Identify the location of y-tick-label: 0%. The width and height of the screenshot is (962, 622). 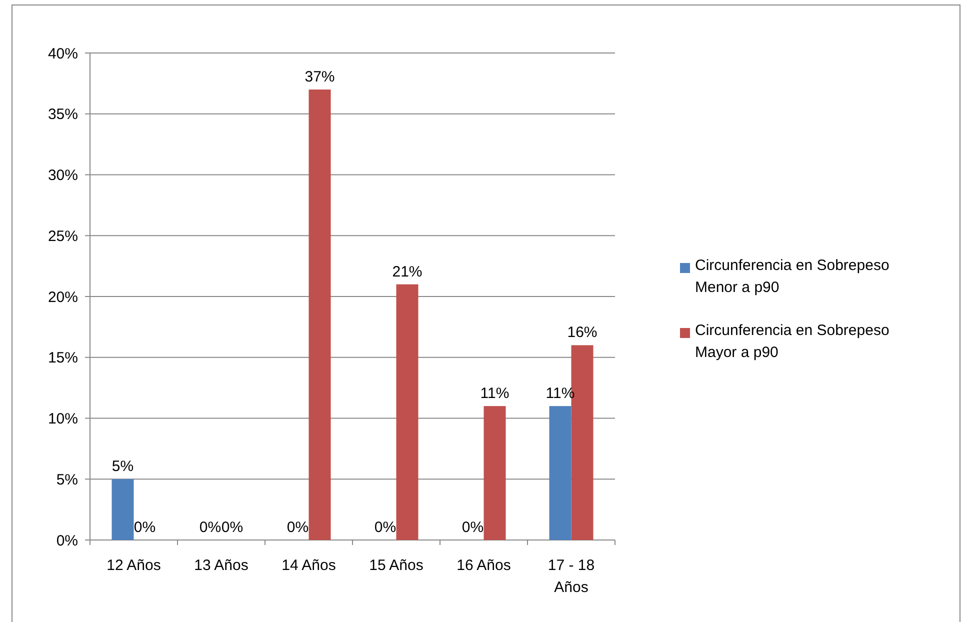
(67, 541).